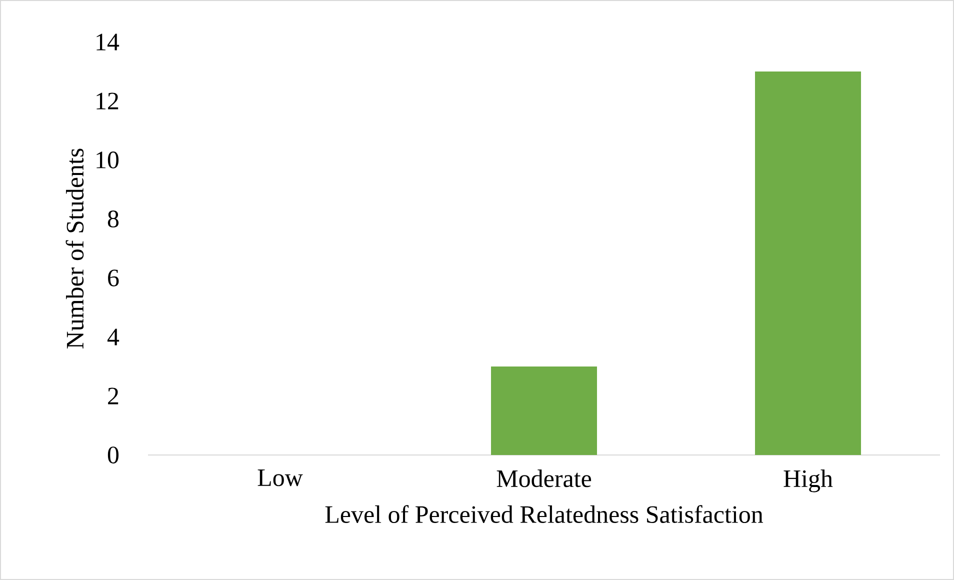 This screenshot has width=954, height=580. Describe the element at coordinates (107, 160) in the screenshot. I see `y-tick-label: 10` at that location.